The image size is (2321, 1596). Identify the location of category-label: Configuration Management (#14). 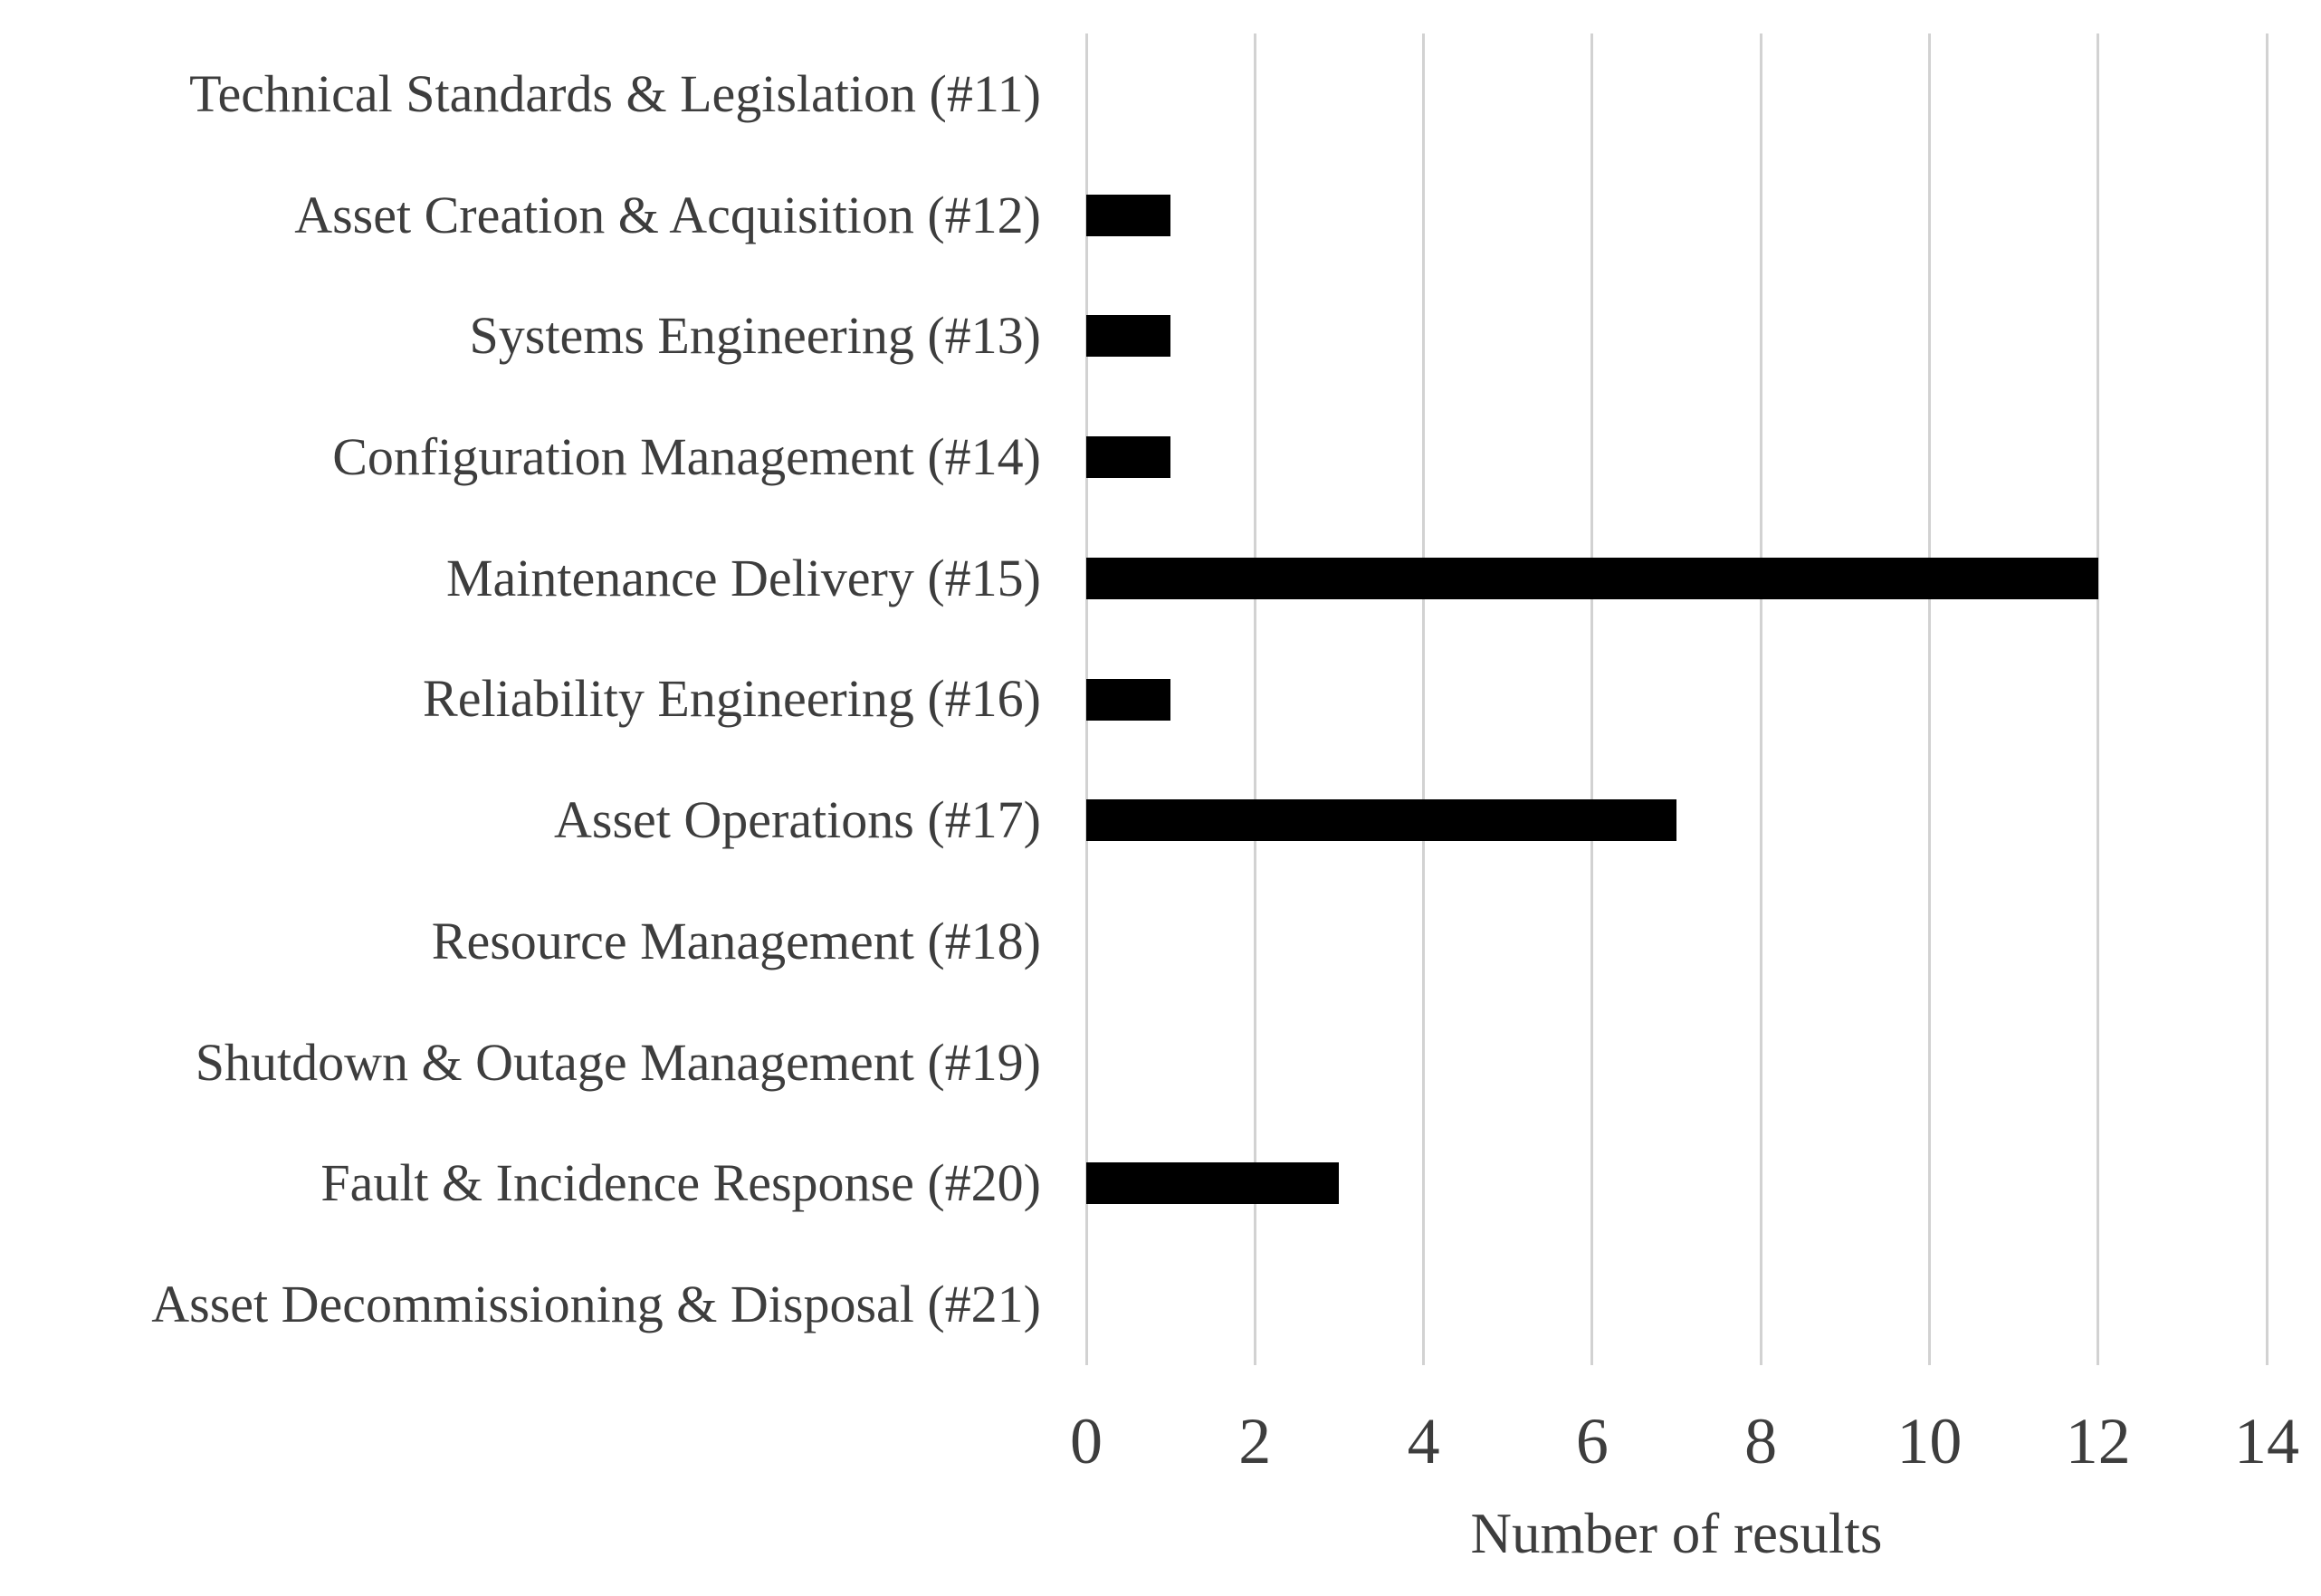
(686, 457).